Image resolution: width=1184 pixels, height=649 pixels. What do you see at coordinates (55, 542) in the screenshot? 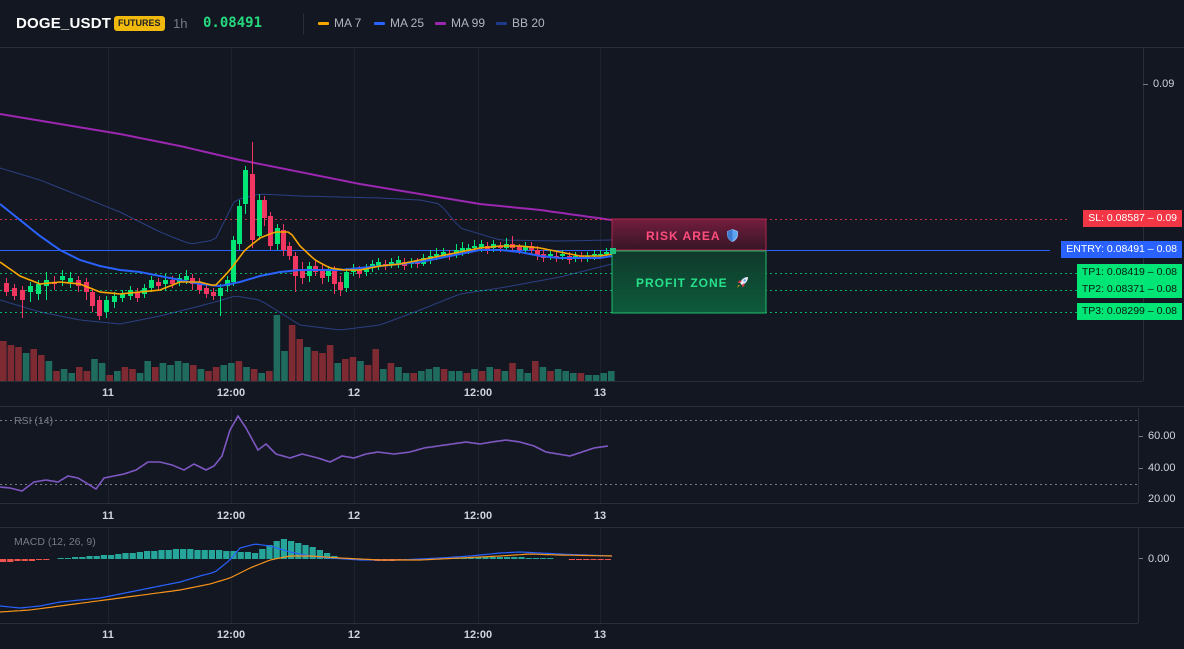
I see `macd-panel-title: MACD (12, 26, 9)` at bounding box center [55, 542].